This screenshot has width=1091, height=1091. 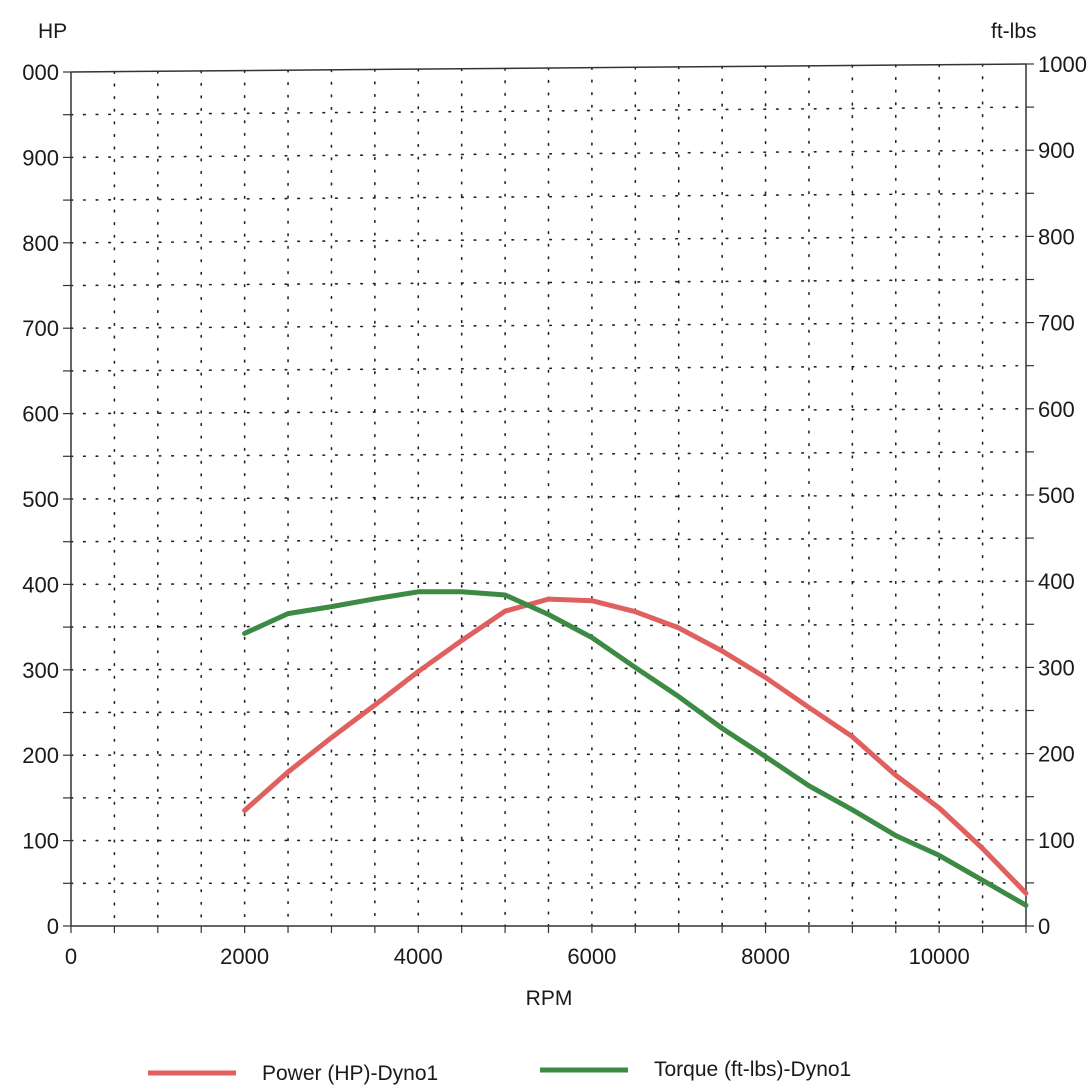 What do you see at coordinates (244, 956) in the screenshot?
I see `x-tick-label: 2000` at bounding box center [244, 956].